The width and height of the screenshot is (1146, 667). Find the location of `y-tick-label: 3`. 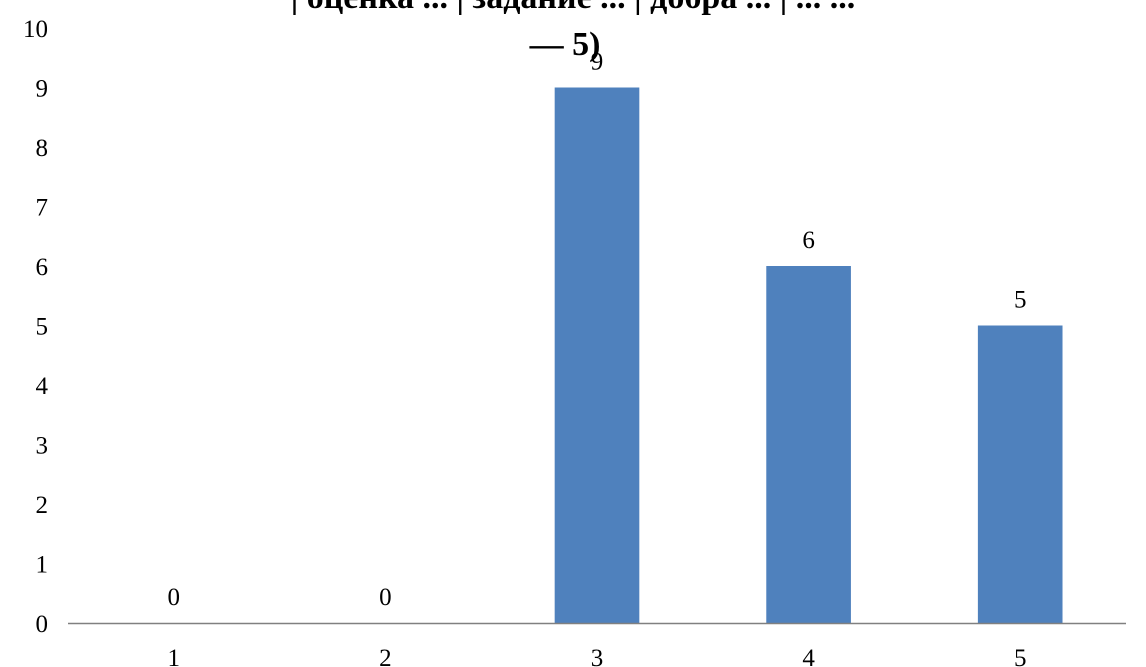

y-tick-label: 3 is located at coordinates (42, 446).